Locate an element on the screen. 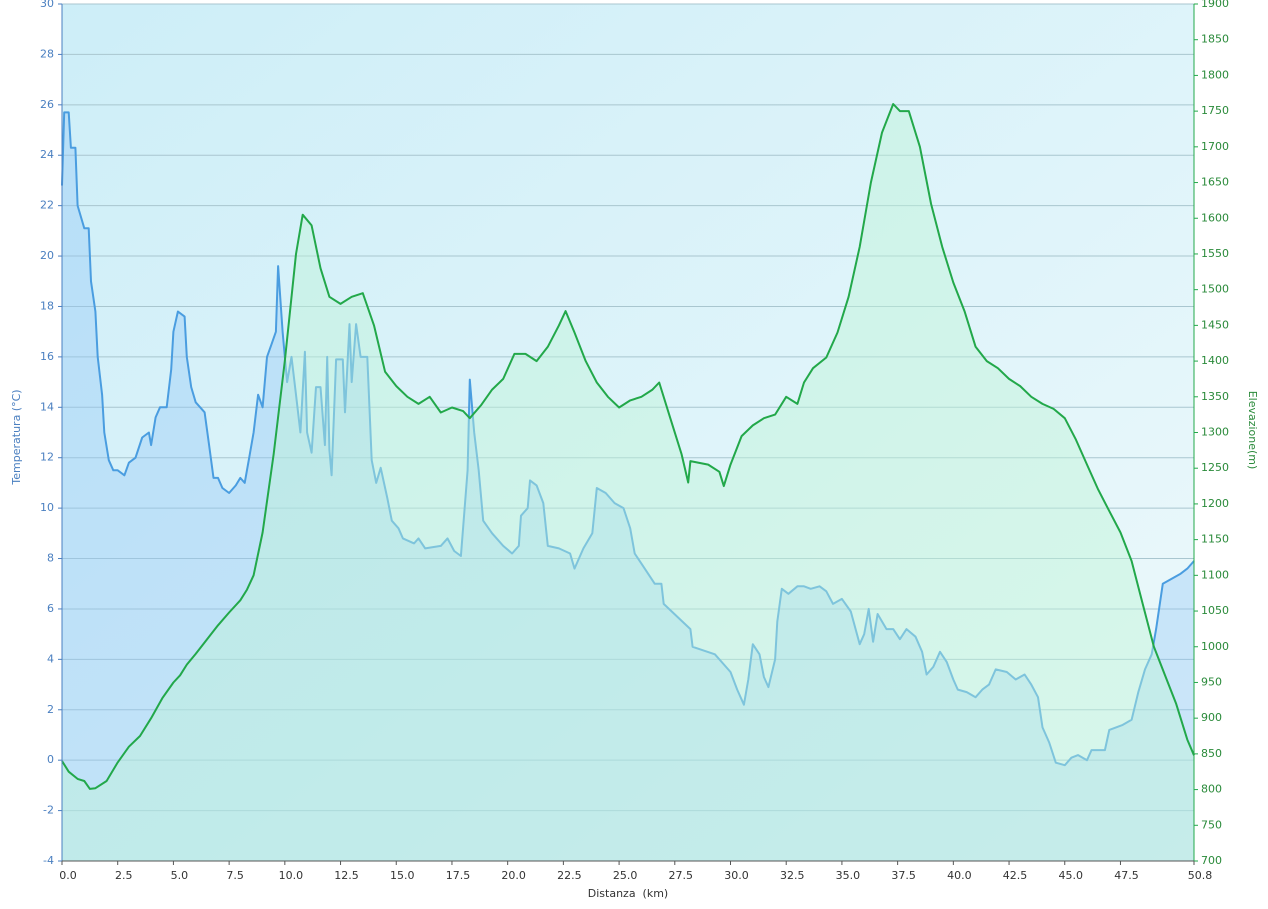 The width and height of the screenshot is (1268, 909). y-tick-label: 12 is located at coordinates (47, 457).